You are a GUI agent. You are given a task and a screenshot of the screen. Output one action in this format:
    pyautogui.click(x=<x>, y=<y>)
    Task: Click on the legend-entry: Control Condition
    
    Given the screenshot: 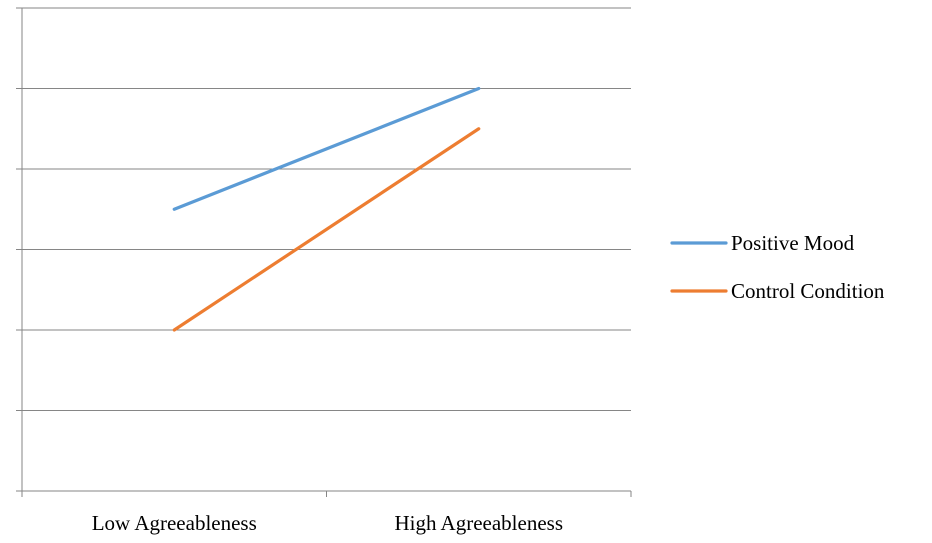 What is the action you would take?
    pyautogui.click(x=777, y=291)
    